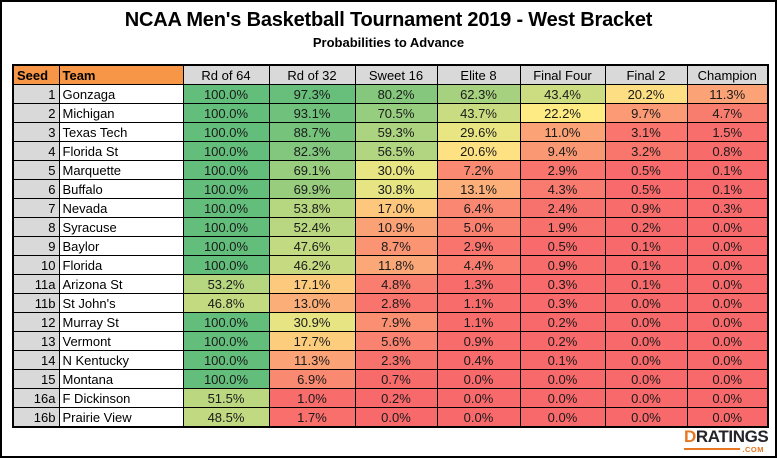 The image size is (777, 458). Describe the element at coordinates (36, 417) in the screenshot. I see `seed-cell: 16b` at that location.